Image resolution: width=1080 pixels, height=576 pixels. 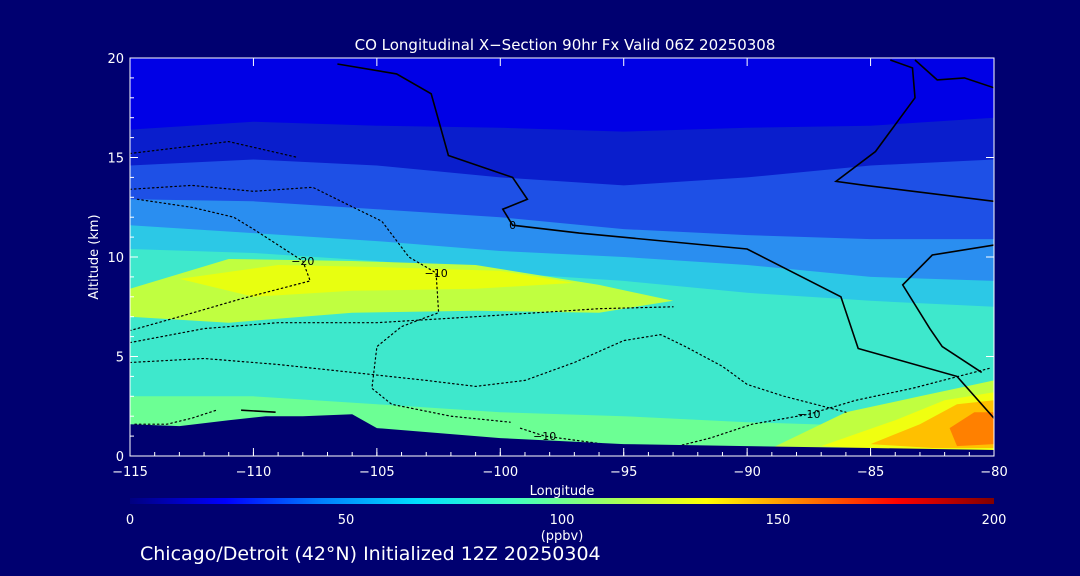 I want to click on x-tick-label: −80, so click(x=993, y=472).